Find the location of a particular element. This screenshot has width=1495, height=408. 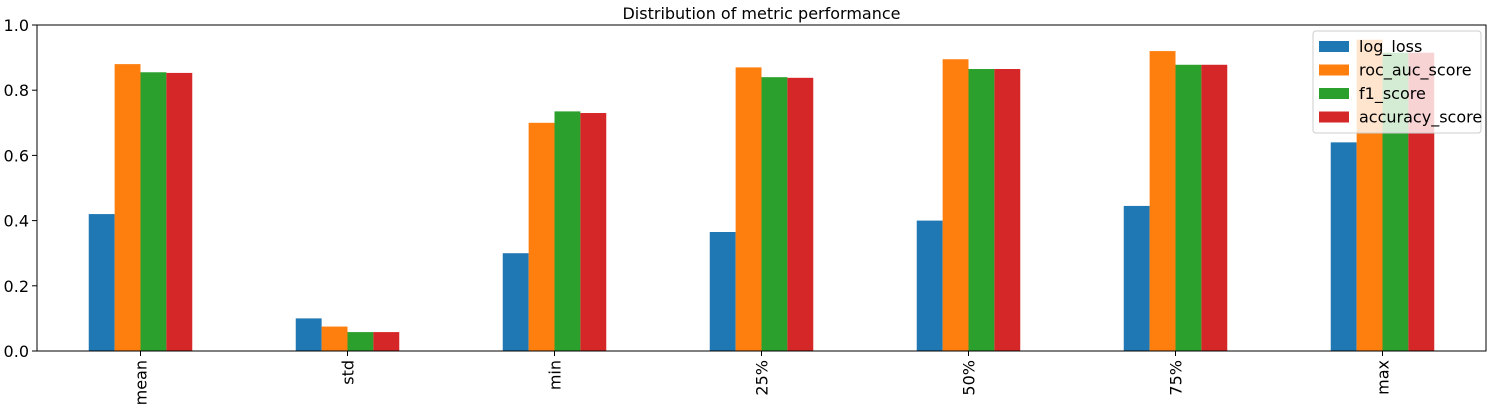

legend-box is located at coordinates (1397, 82).